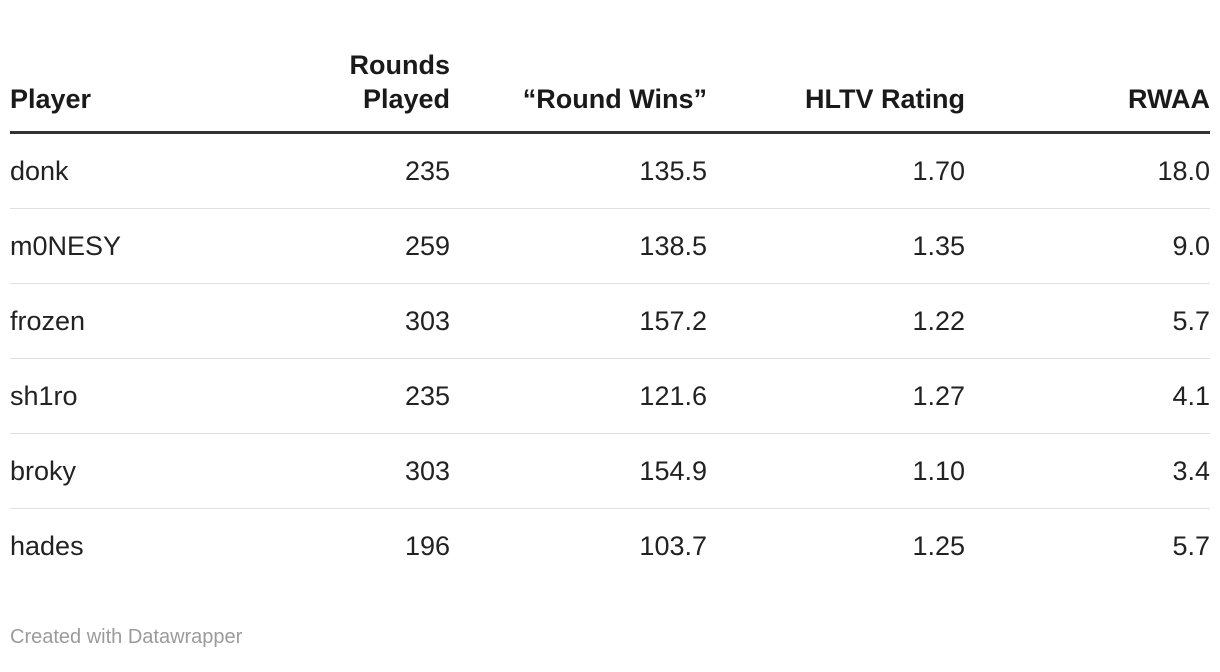 The height and width of the screenshot is (672, 1220). Describe the element at coordinates (400, 82) in the screenshot. I see `col-header-rounds-played-label: Rounds Played` at that location.